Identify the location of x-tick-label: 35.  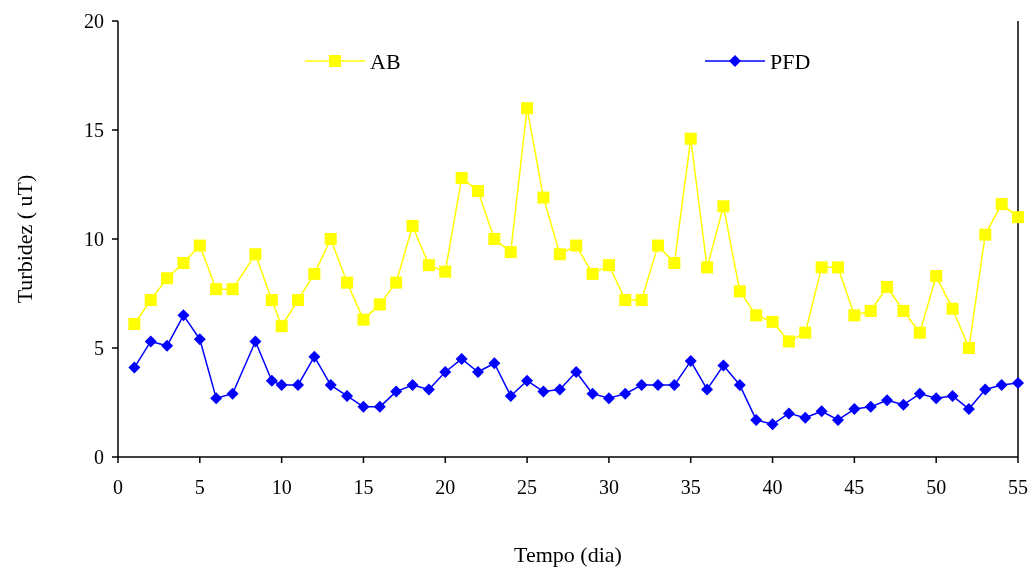
(690, 487).